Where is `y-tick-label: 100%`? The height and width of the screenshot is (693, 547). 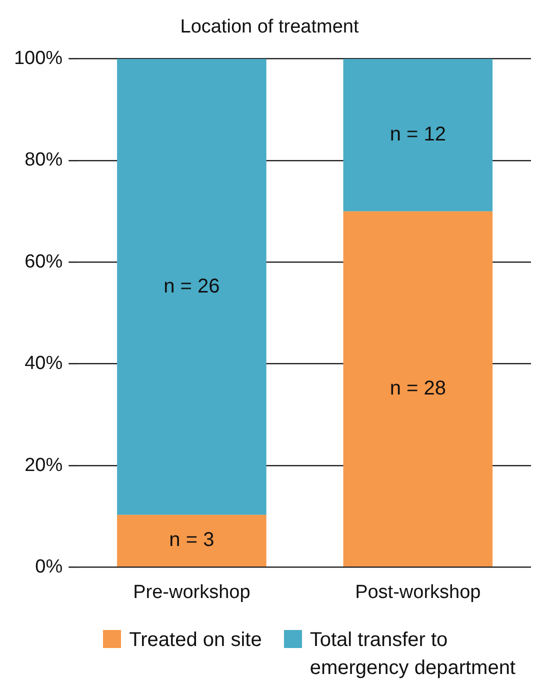 y-tick-label: 100% is located at coordinates (38, 59).